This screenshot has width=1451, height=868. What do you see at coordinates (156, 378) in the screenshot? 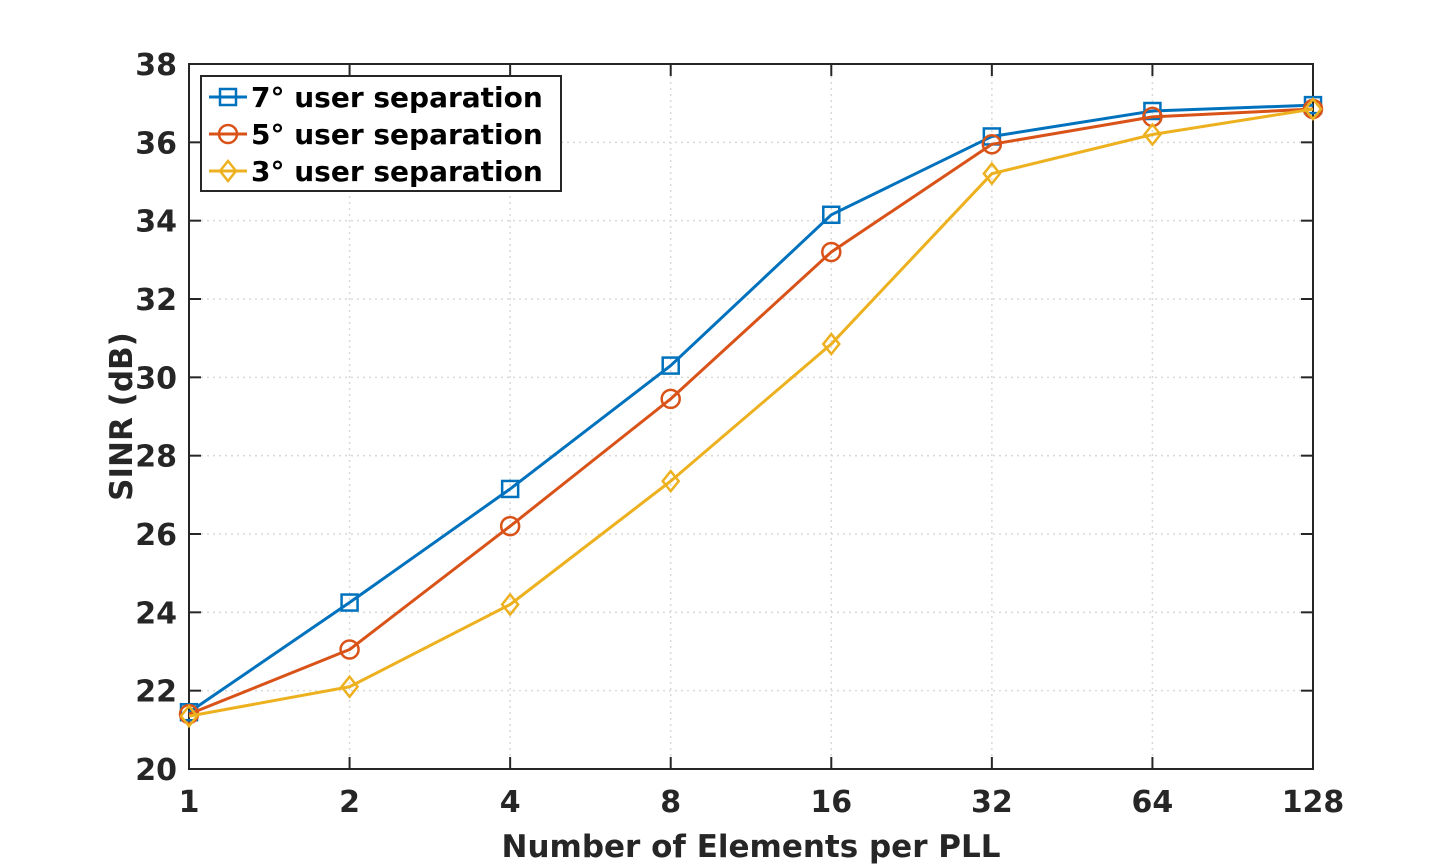
I see `y-tick-label: 30` at bounding box center [156, 378].